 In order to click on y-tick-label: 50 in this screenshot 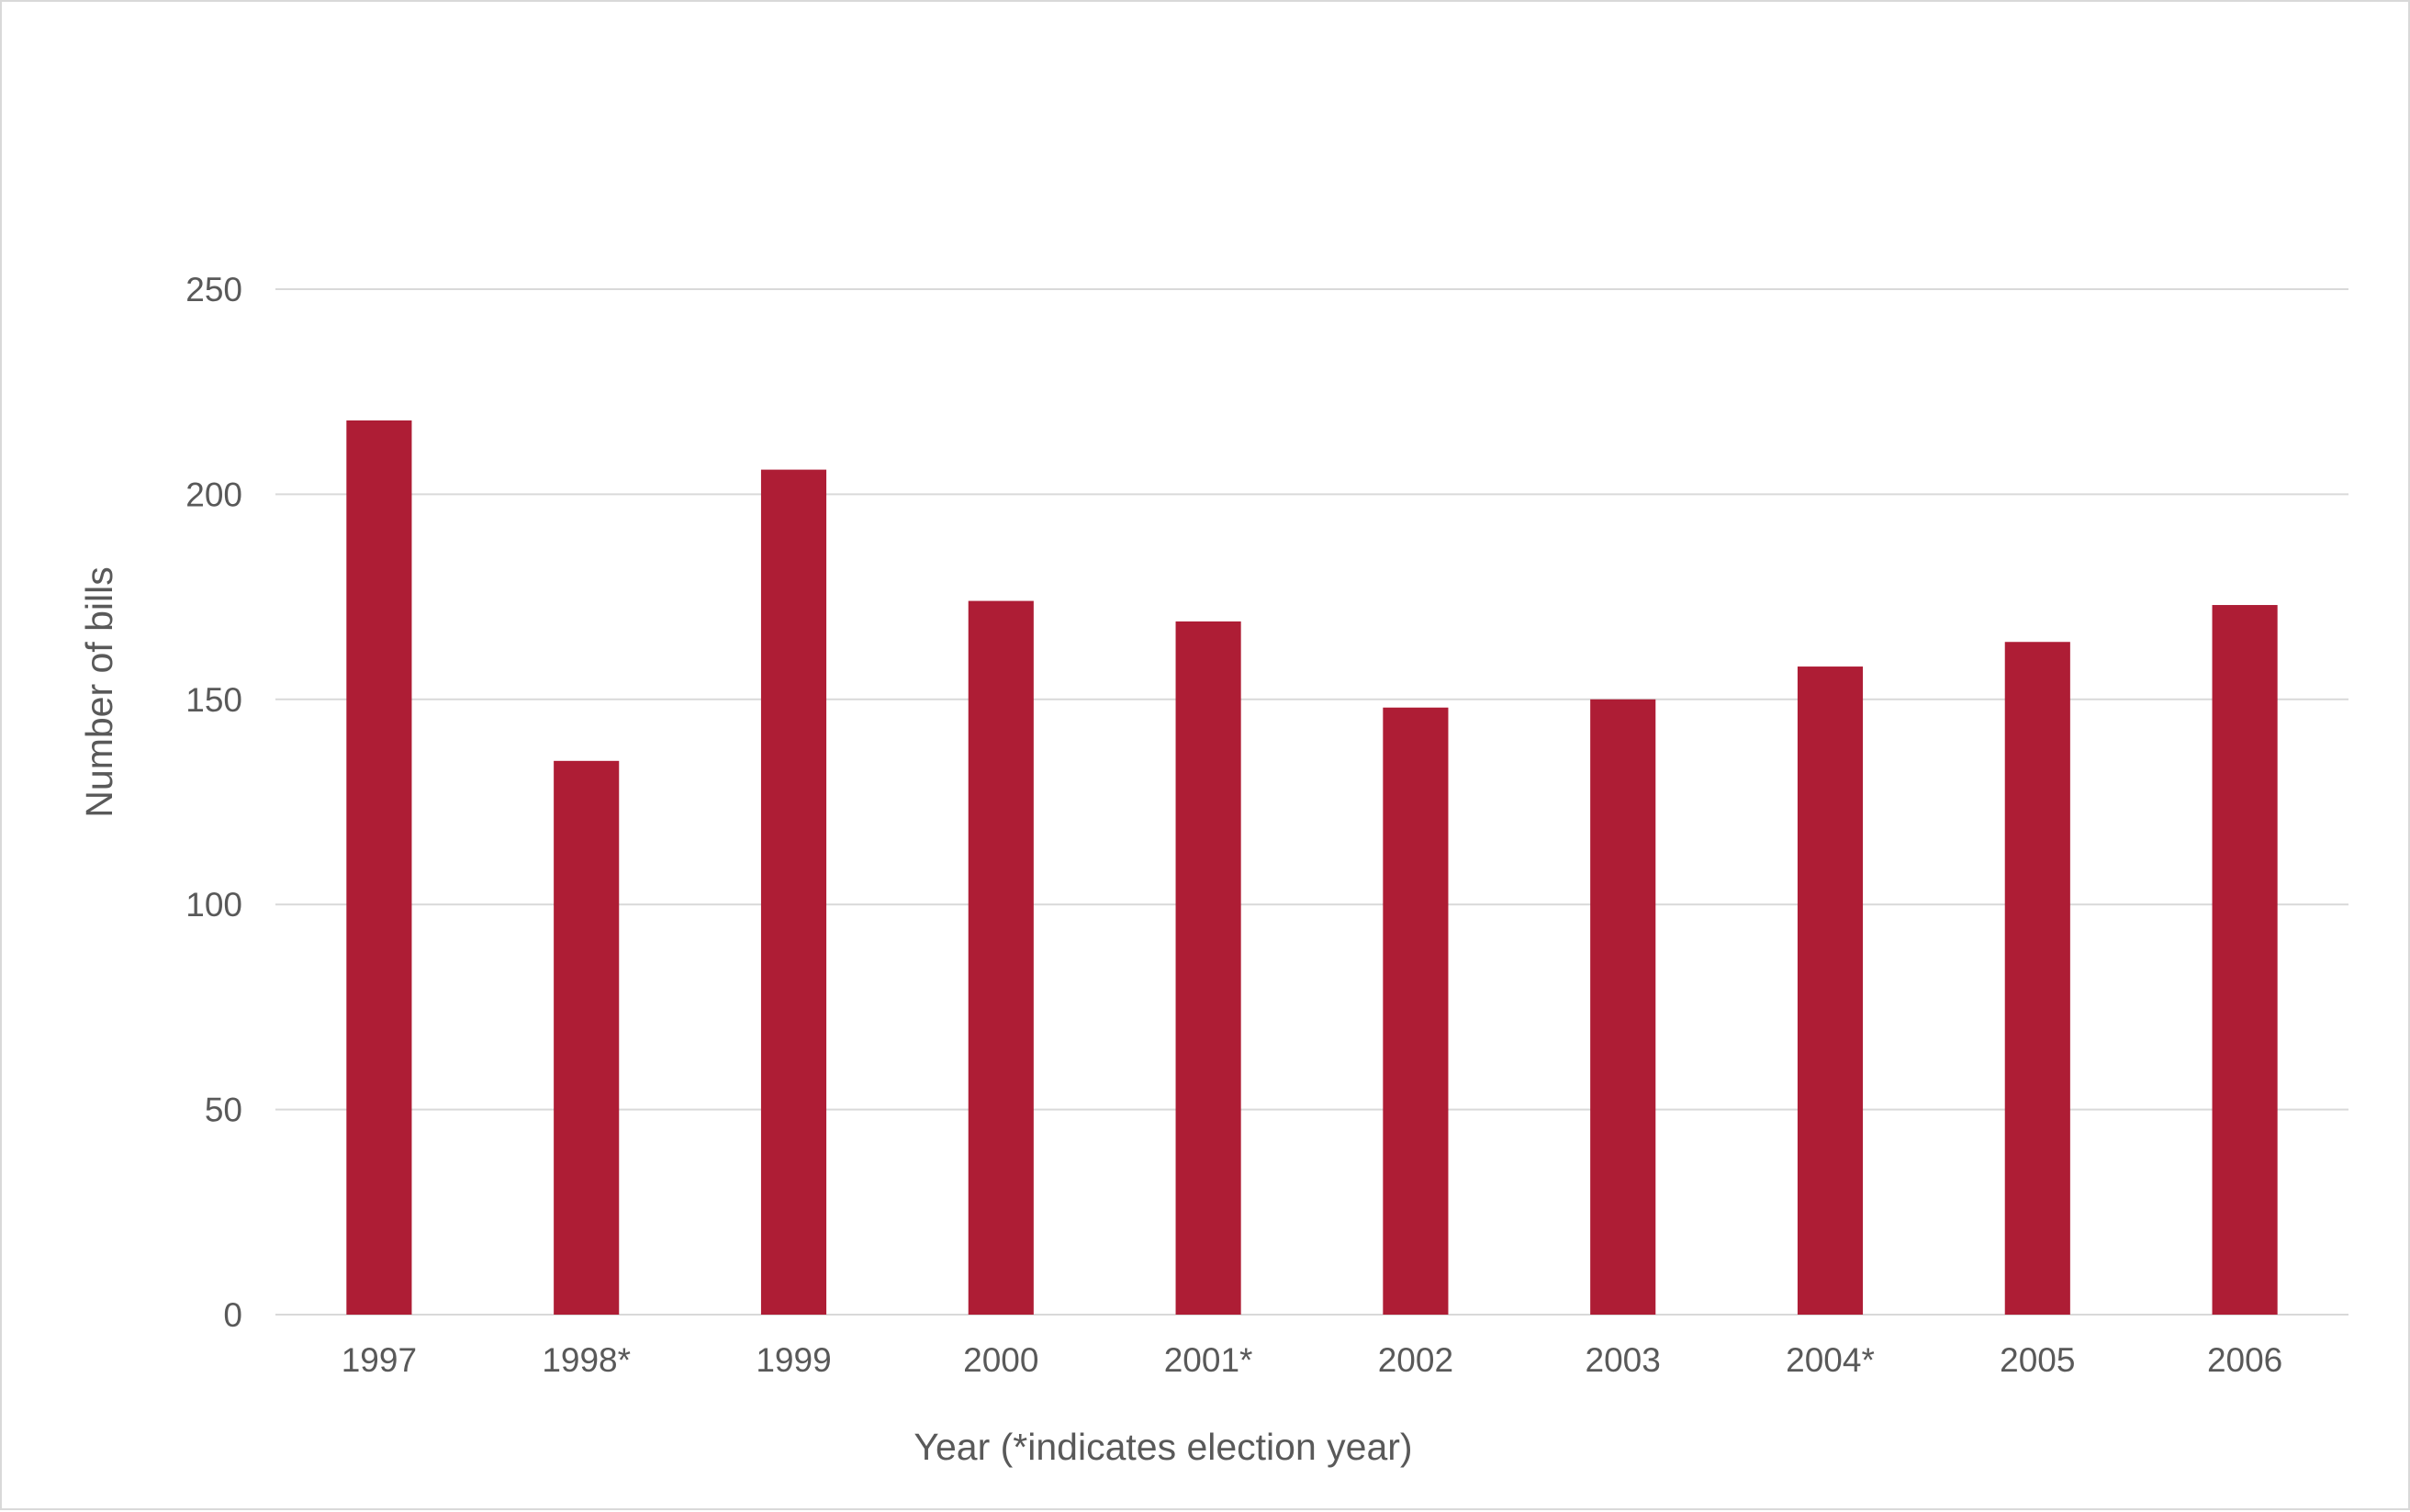, I will do `click(223, 1110)`.